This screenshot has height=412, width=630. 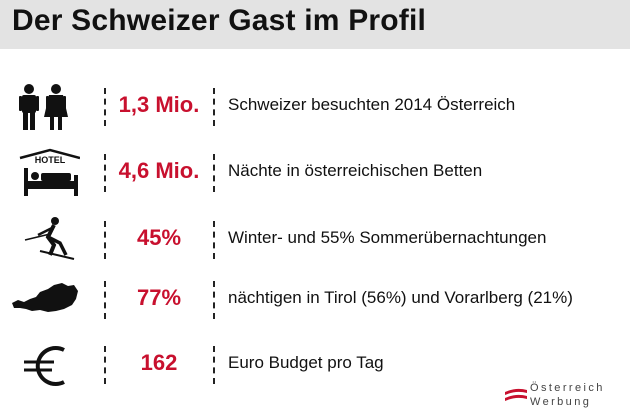 I want to click on hotel-sign-text: HOTEL, so click(x=50, y=160).